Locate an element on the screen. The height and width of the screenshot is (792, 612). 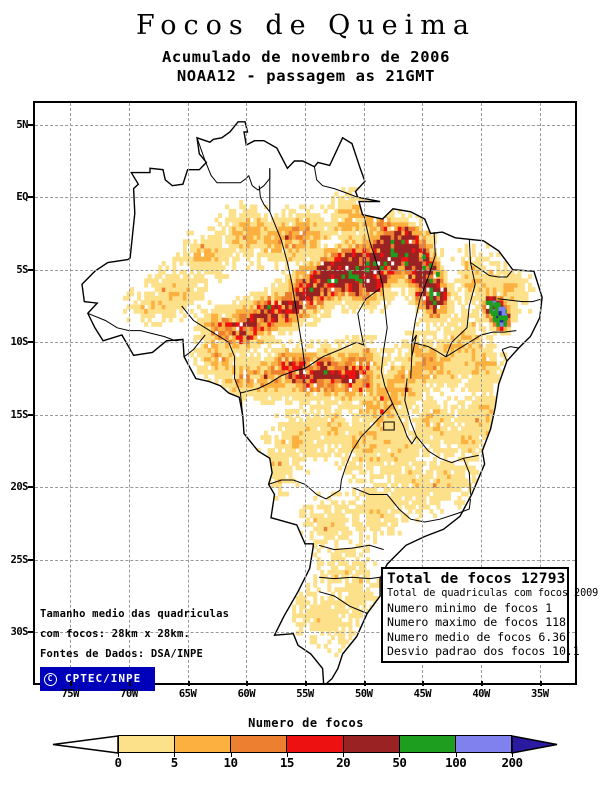
y-tick-label: 5N is located at coordinates (22, 124).